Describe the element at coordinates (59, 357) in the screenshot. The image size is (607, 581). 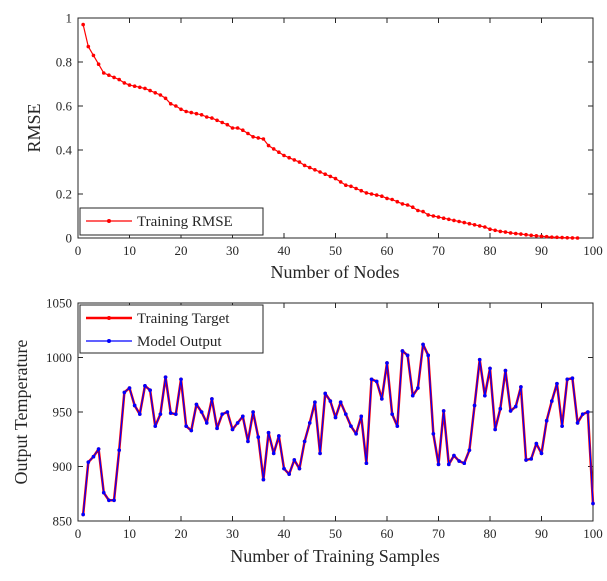
I see `temperature-y-tick-label: 1000` at that location.